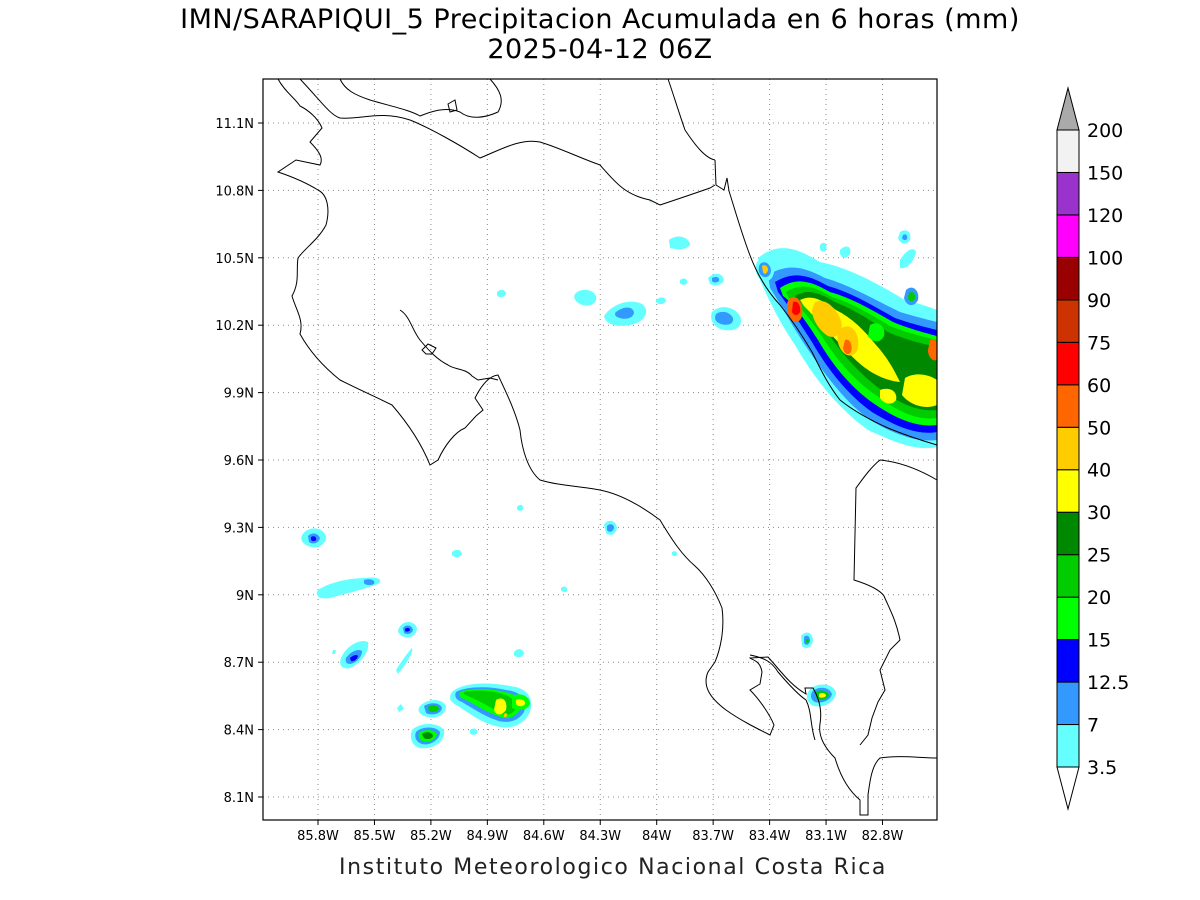 This screenshot has height=900, width=1200. What do you see at coordinates (1068, 108) in the screenshot?
I see `colorbar-over-triangle` at bounding box center [1068, 108].